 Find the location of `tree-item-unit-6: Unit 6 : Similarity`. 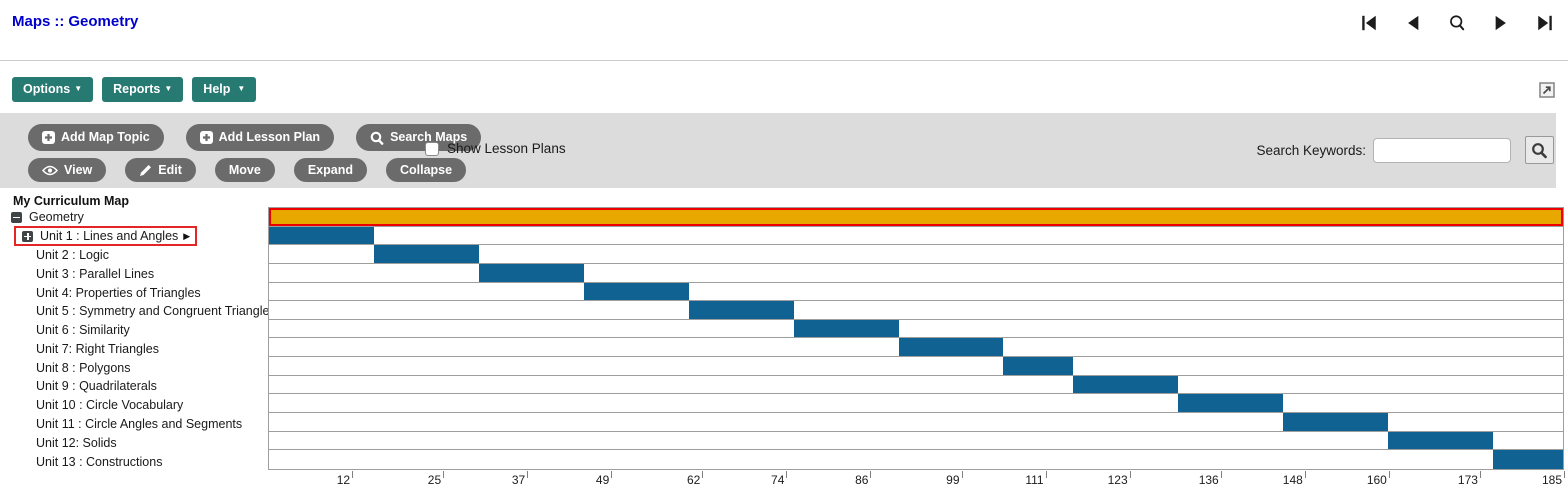

tree-item-unit-6: Unit 6 : Similarity is located at coordinates (134, 330).